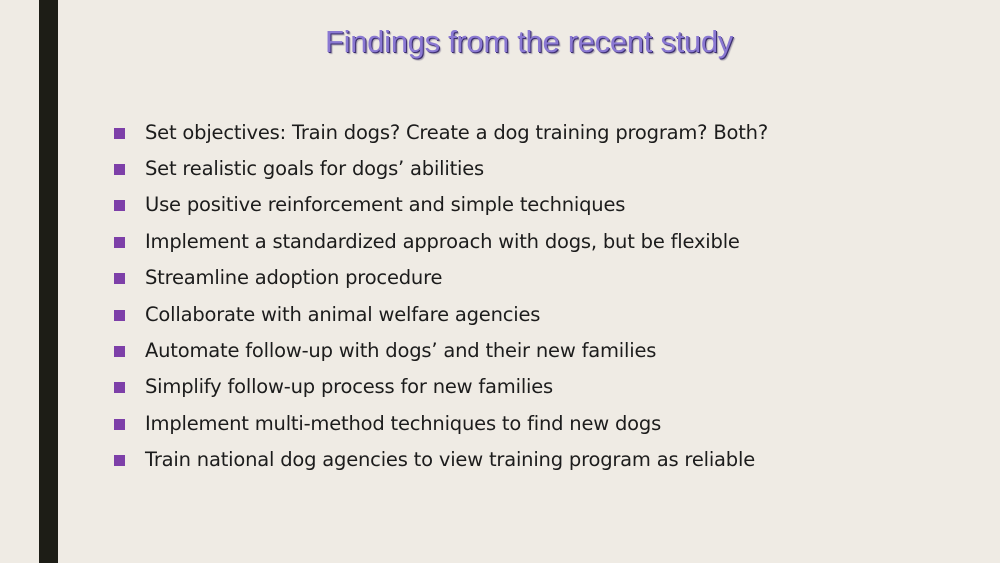  I want to click on slide-title: Findings from the recent study, so click(529, 41).